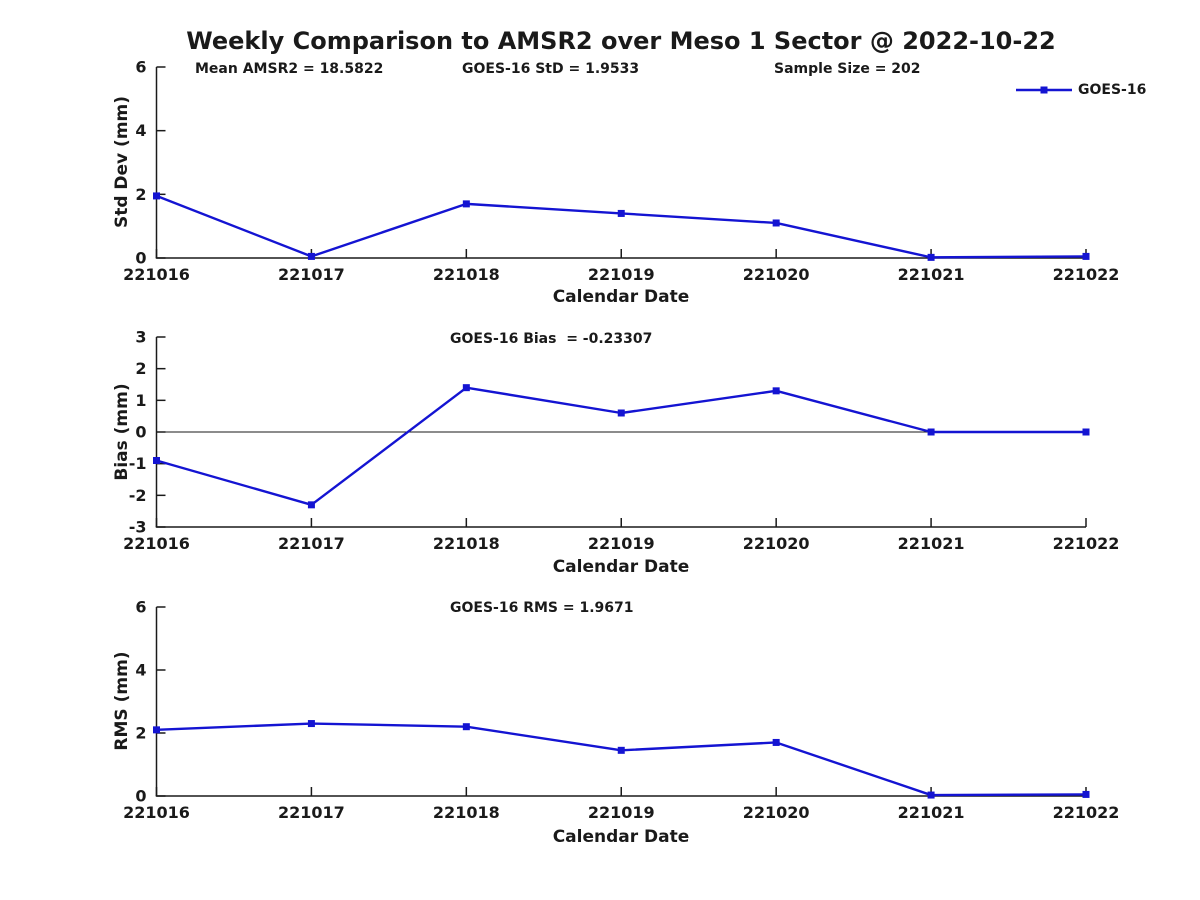  What do you see at coordinates (621, 297) in the screenshot?
I see `x-axis-label-1: Calendar Date` at bounding box center [621, 297].